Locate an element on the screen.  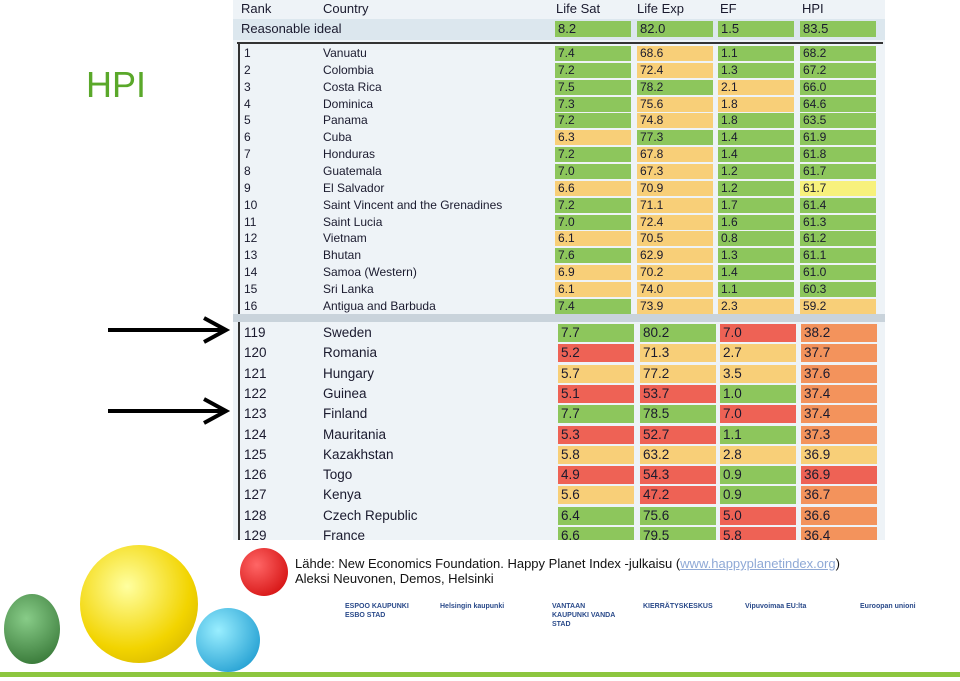
value-cell: 77.2 is located at coordinates (678, 373).